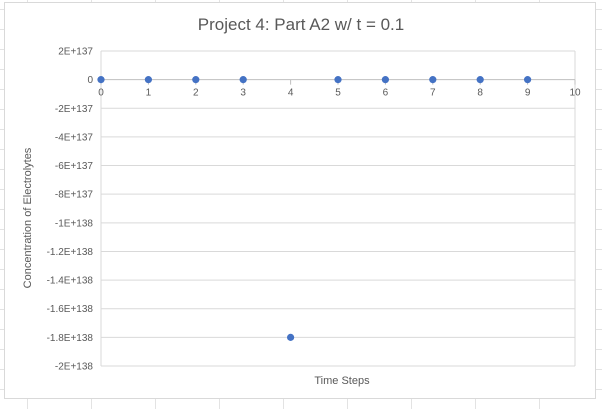  I want to click on x-tick-label: 10, so click(575, 93).